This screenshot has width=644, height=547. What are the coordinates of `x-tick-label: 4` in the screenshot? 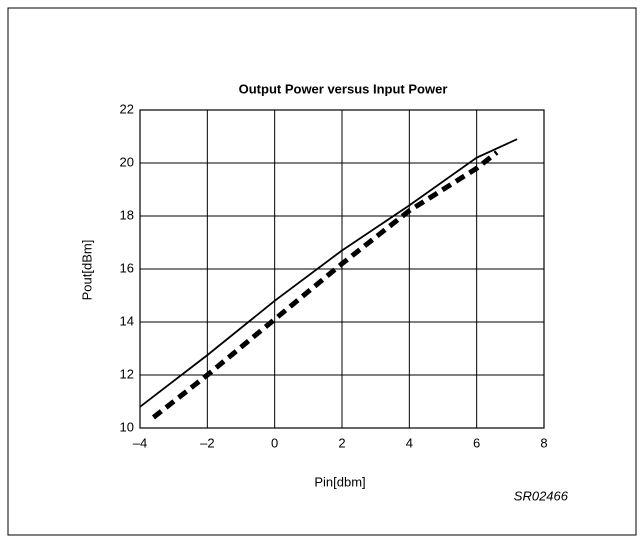 It's located at (409, 442).